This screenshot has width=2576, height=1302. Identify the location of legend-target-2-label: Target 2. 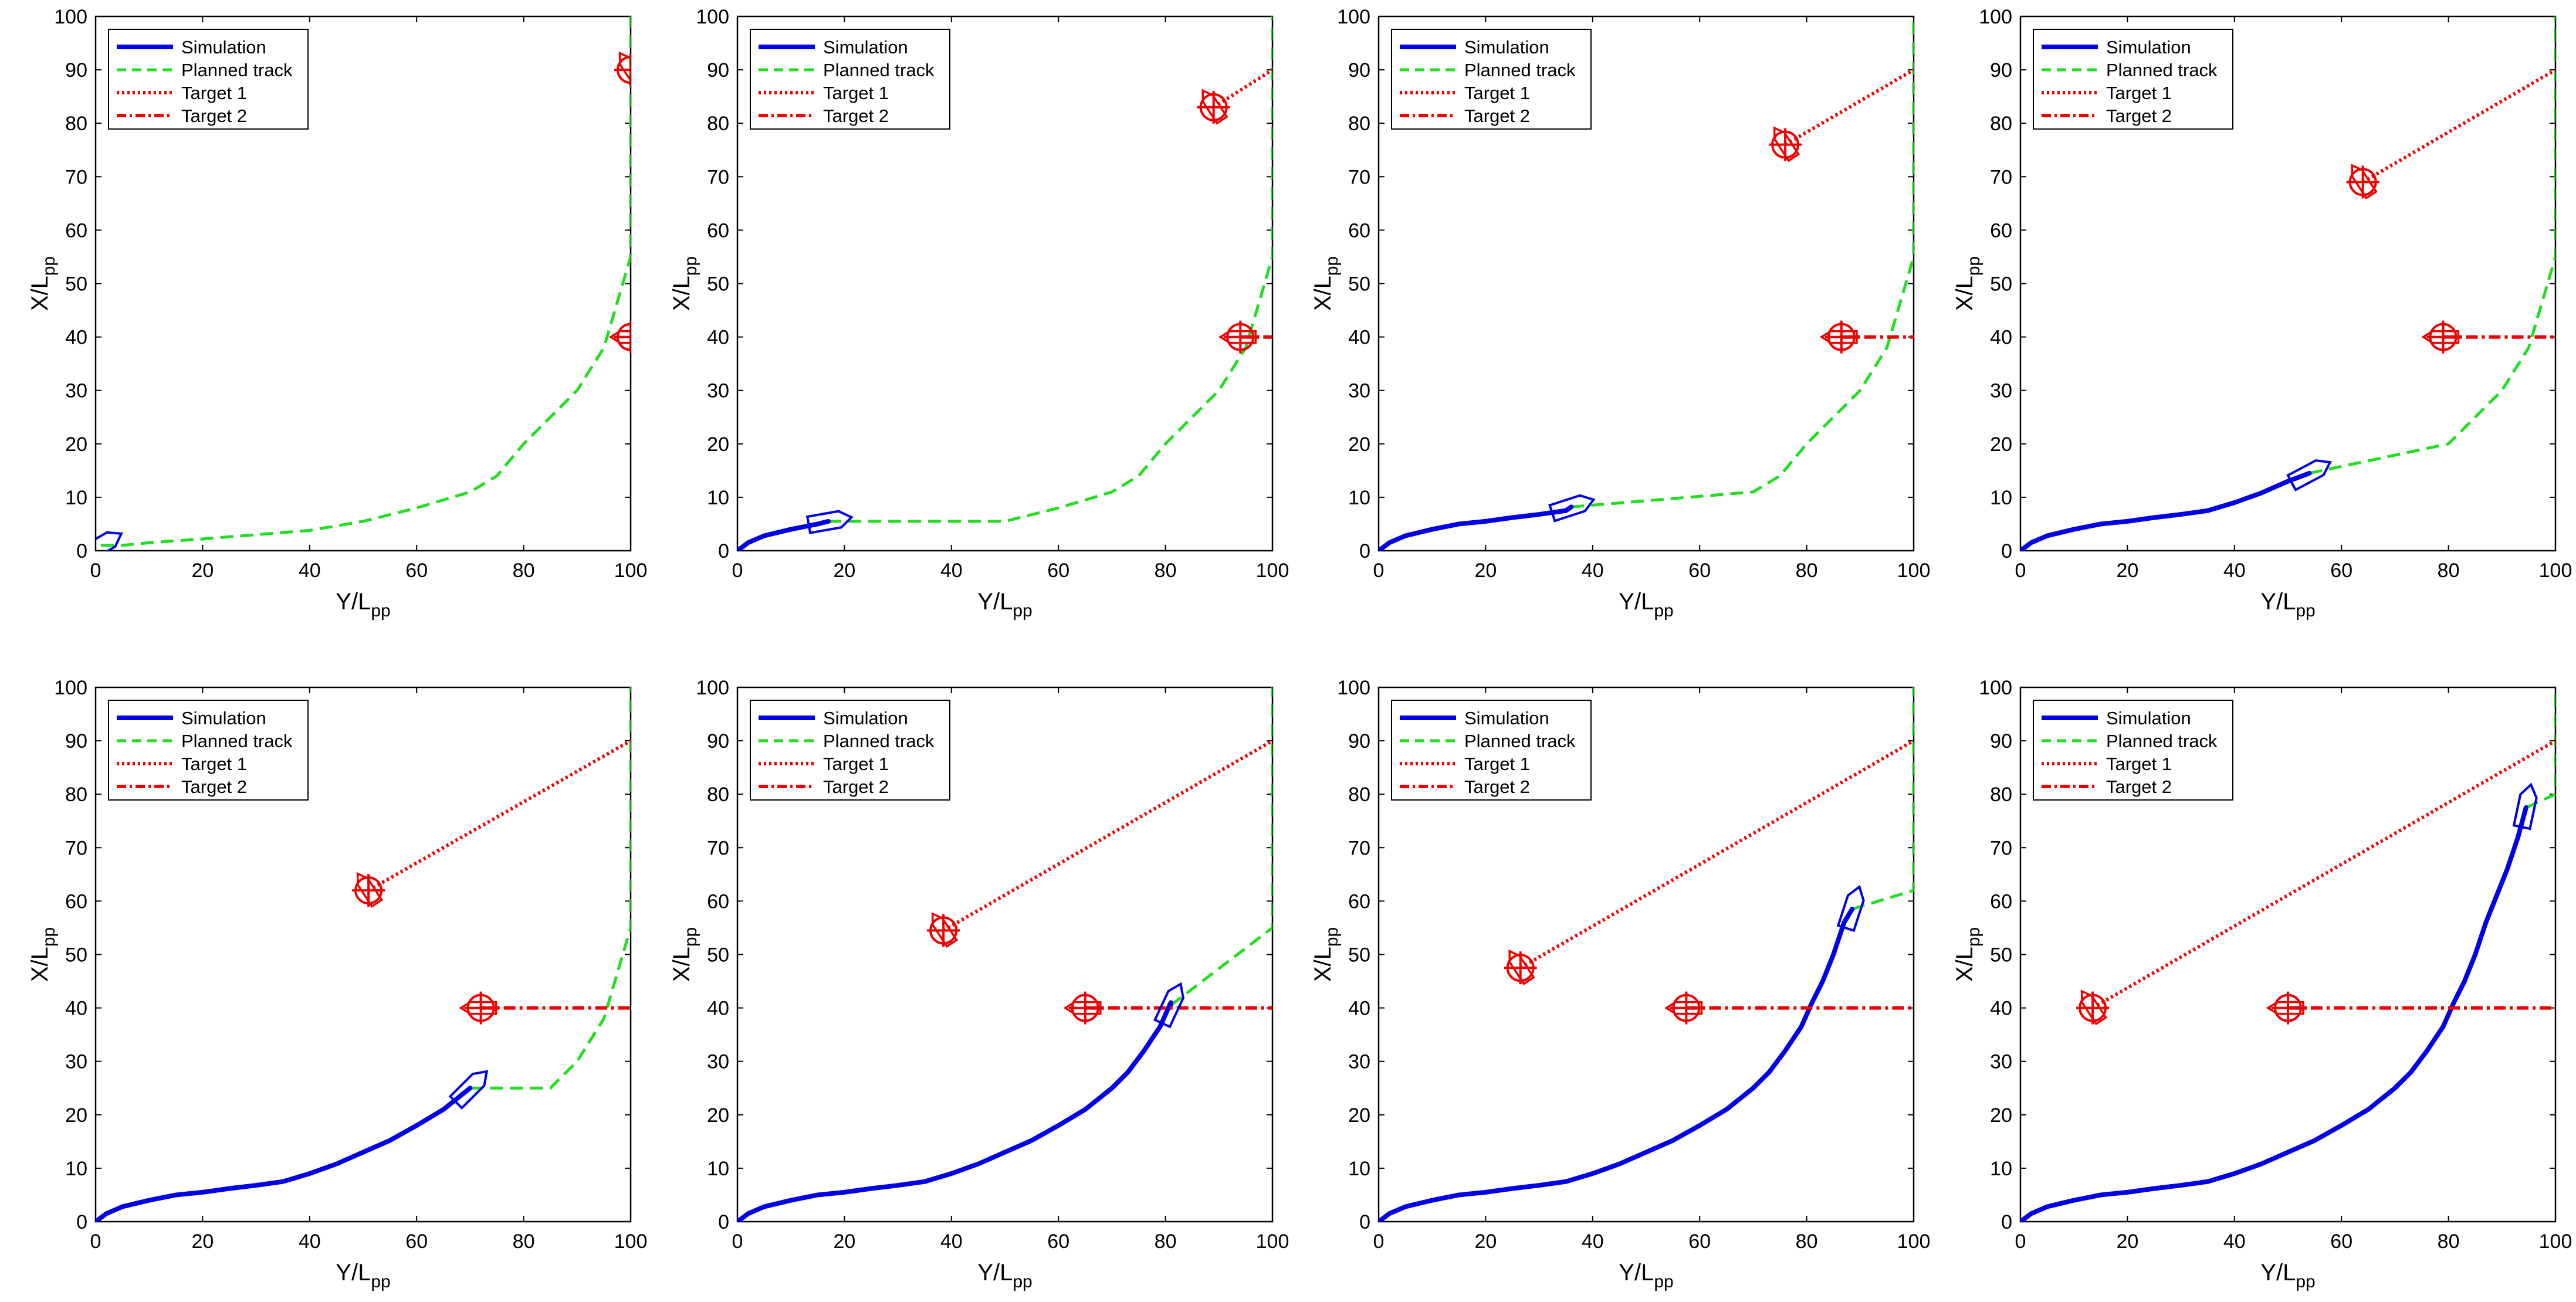
(2139, 116).